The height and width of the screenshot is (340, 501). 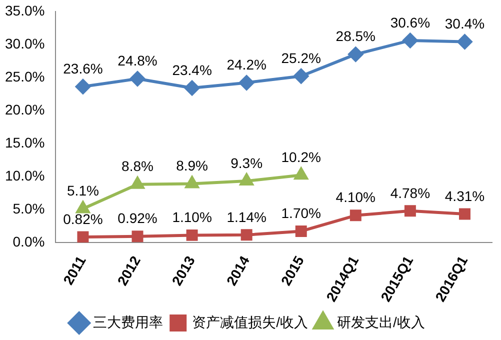 I want to click on y-tick-label: 15.0%, so click(x=24, y=142).